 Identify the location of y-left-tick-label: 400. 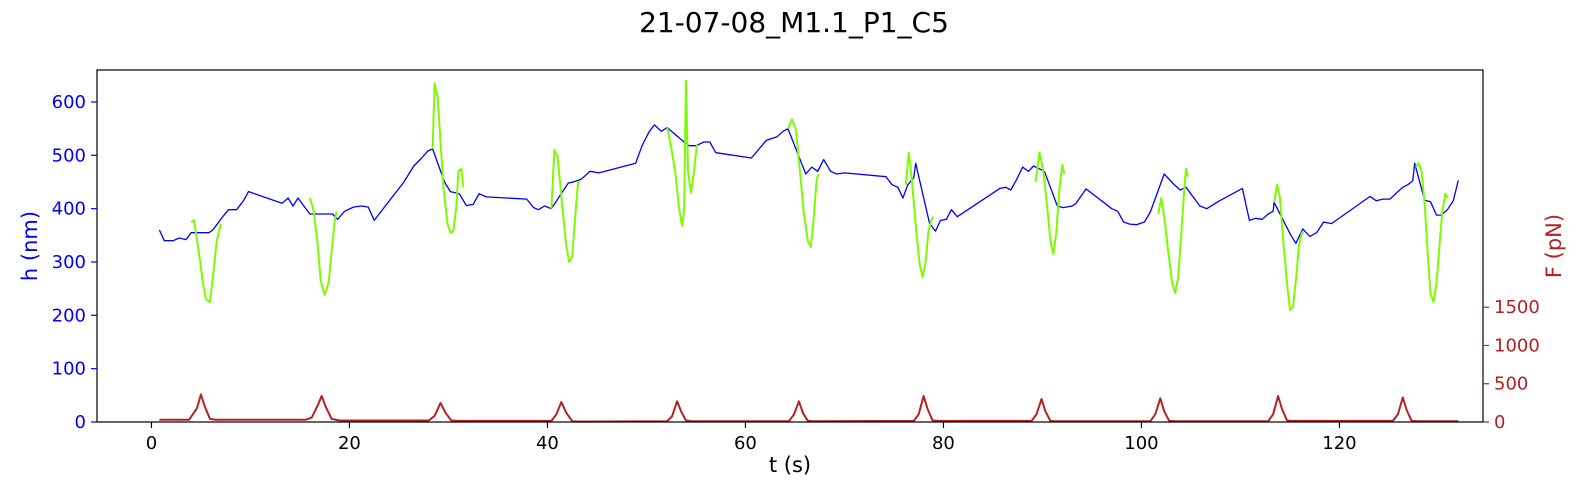
(69, 209).